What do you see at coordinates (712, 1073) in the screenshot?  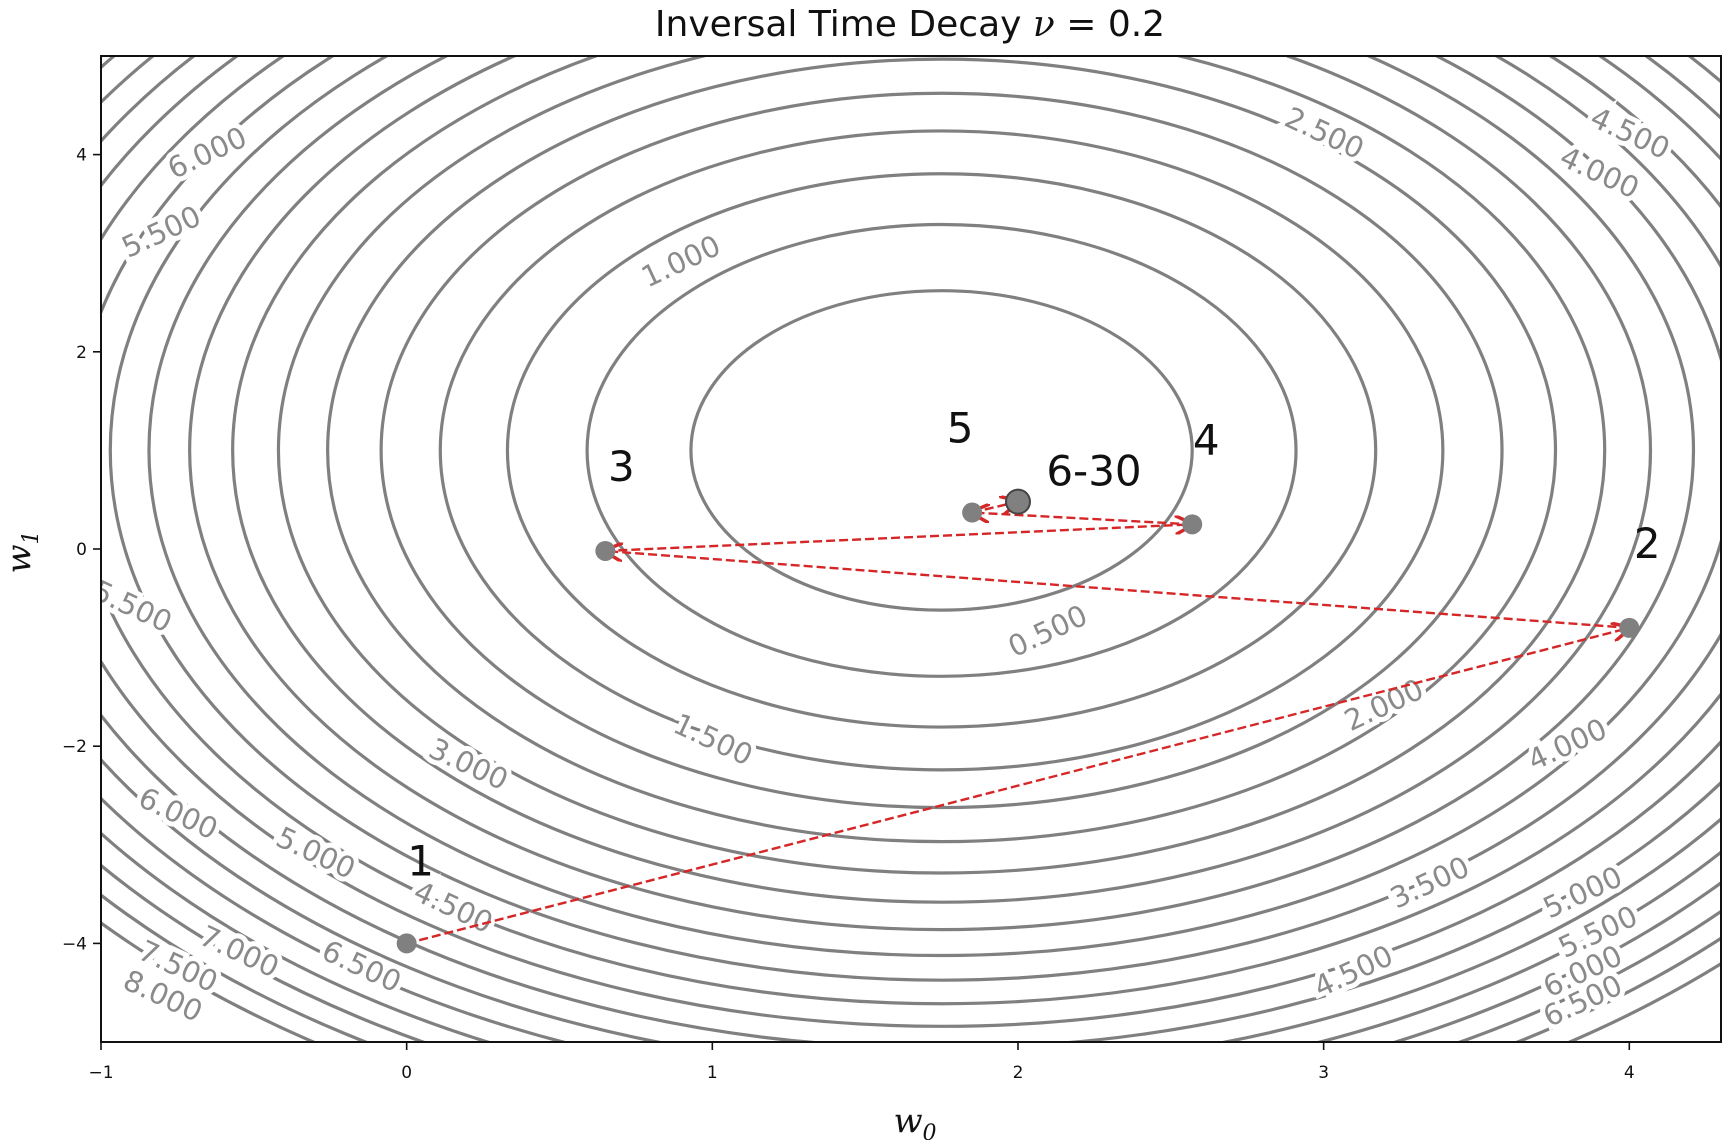 I see `x-tick-label: 1` at bounding box center [712, 1073].